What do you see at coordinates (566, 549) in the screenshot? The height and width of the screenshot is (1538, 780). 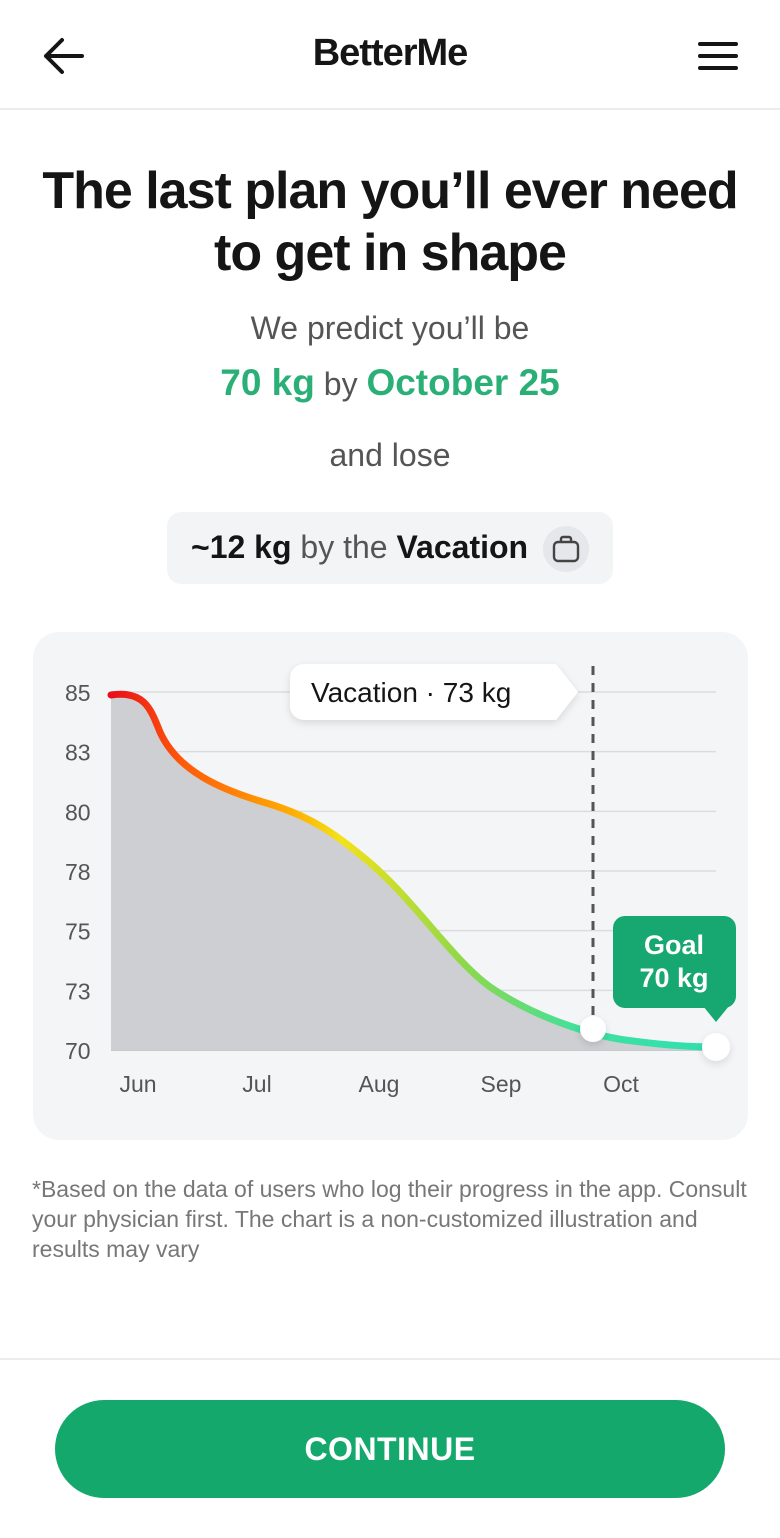 I see `suitcase-icon` at bounding box center [566, 549].